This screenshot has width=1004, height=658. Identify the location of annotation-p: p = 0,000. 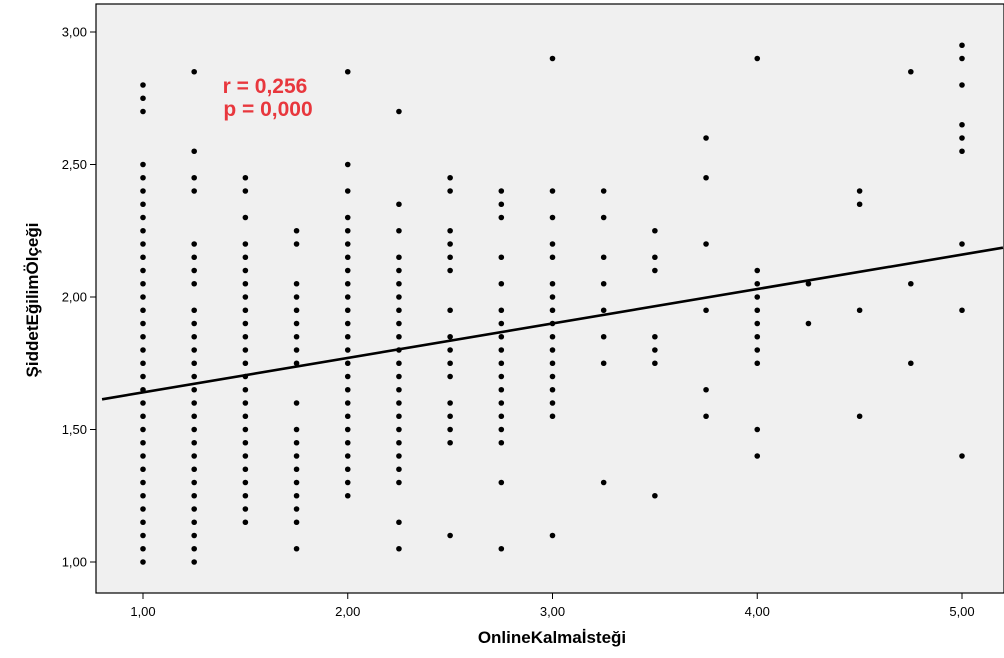
(267, 109).